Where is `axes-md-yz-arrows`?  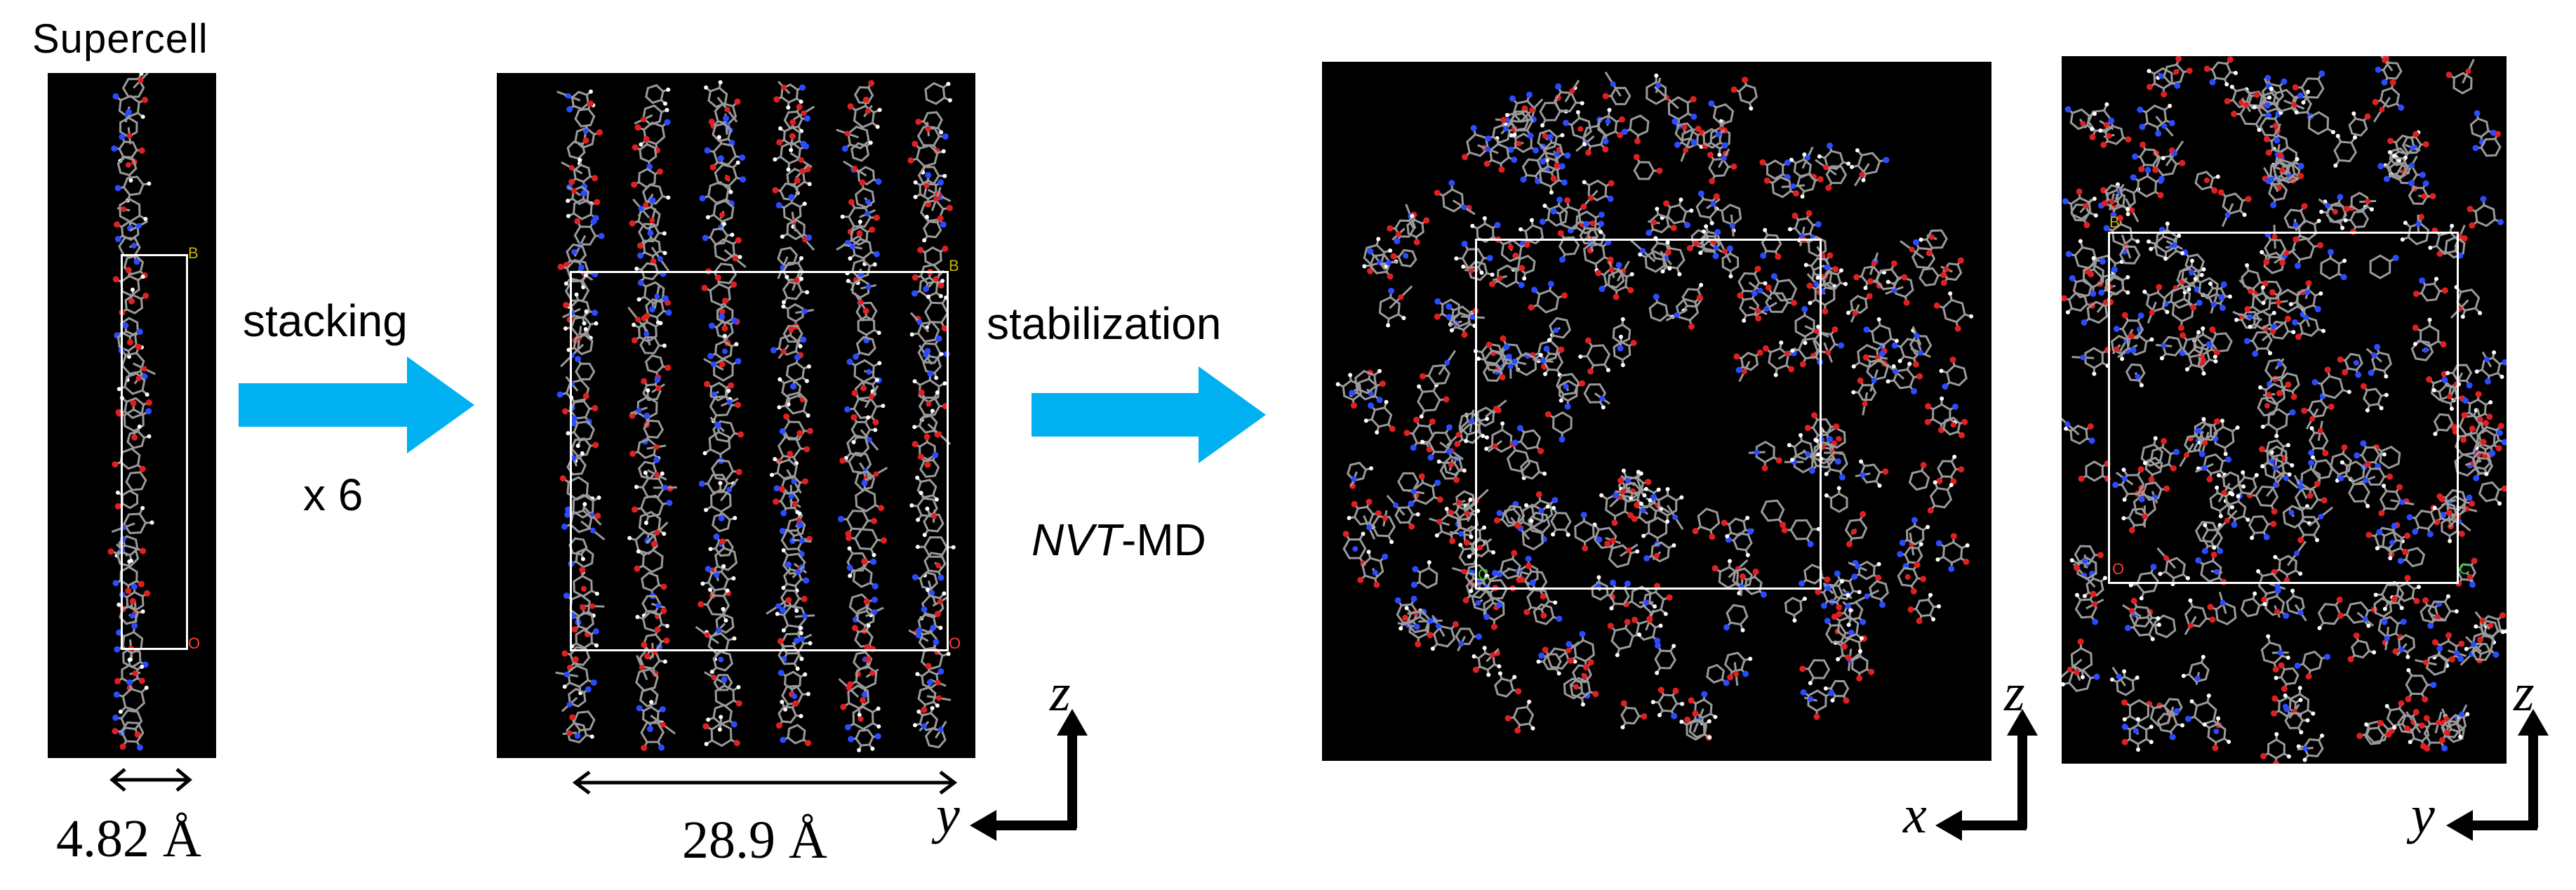
axes-md-yz-arrows is located at coordinates (2498, 775).